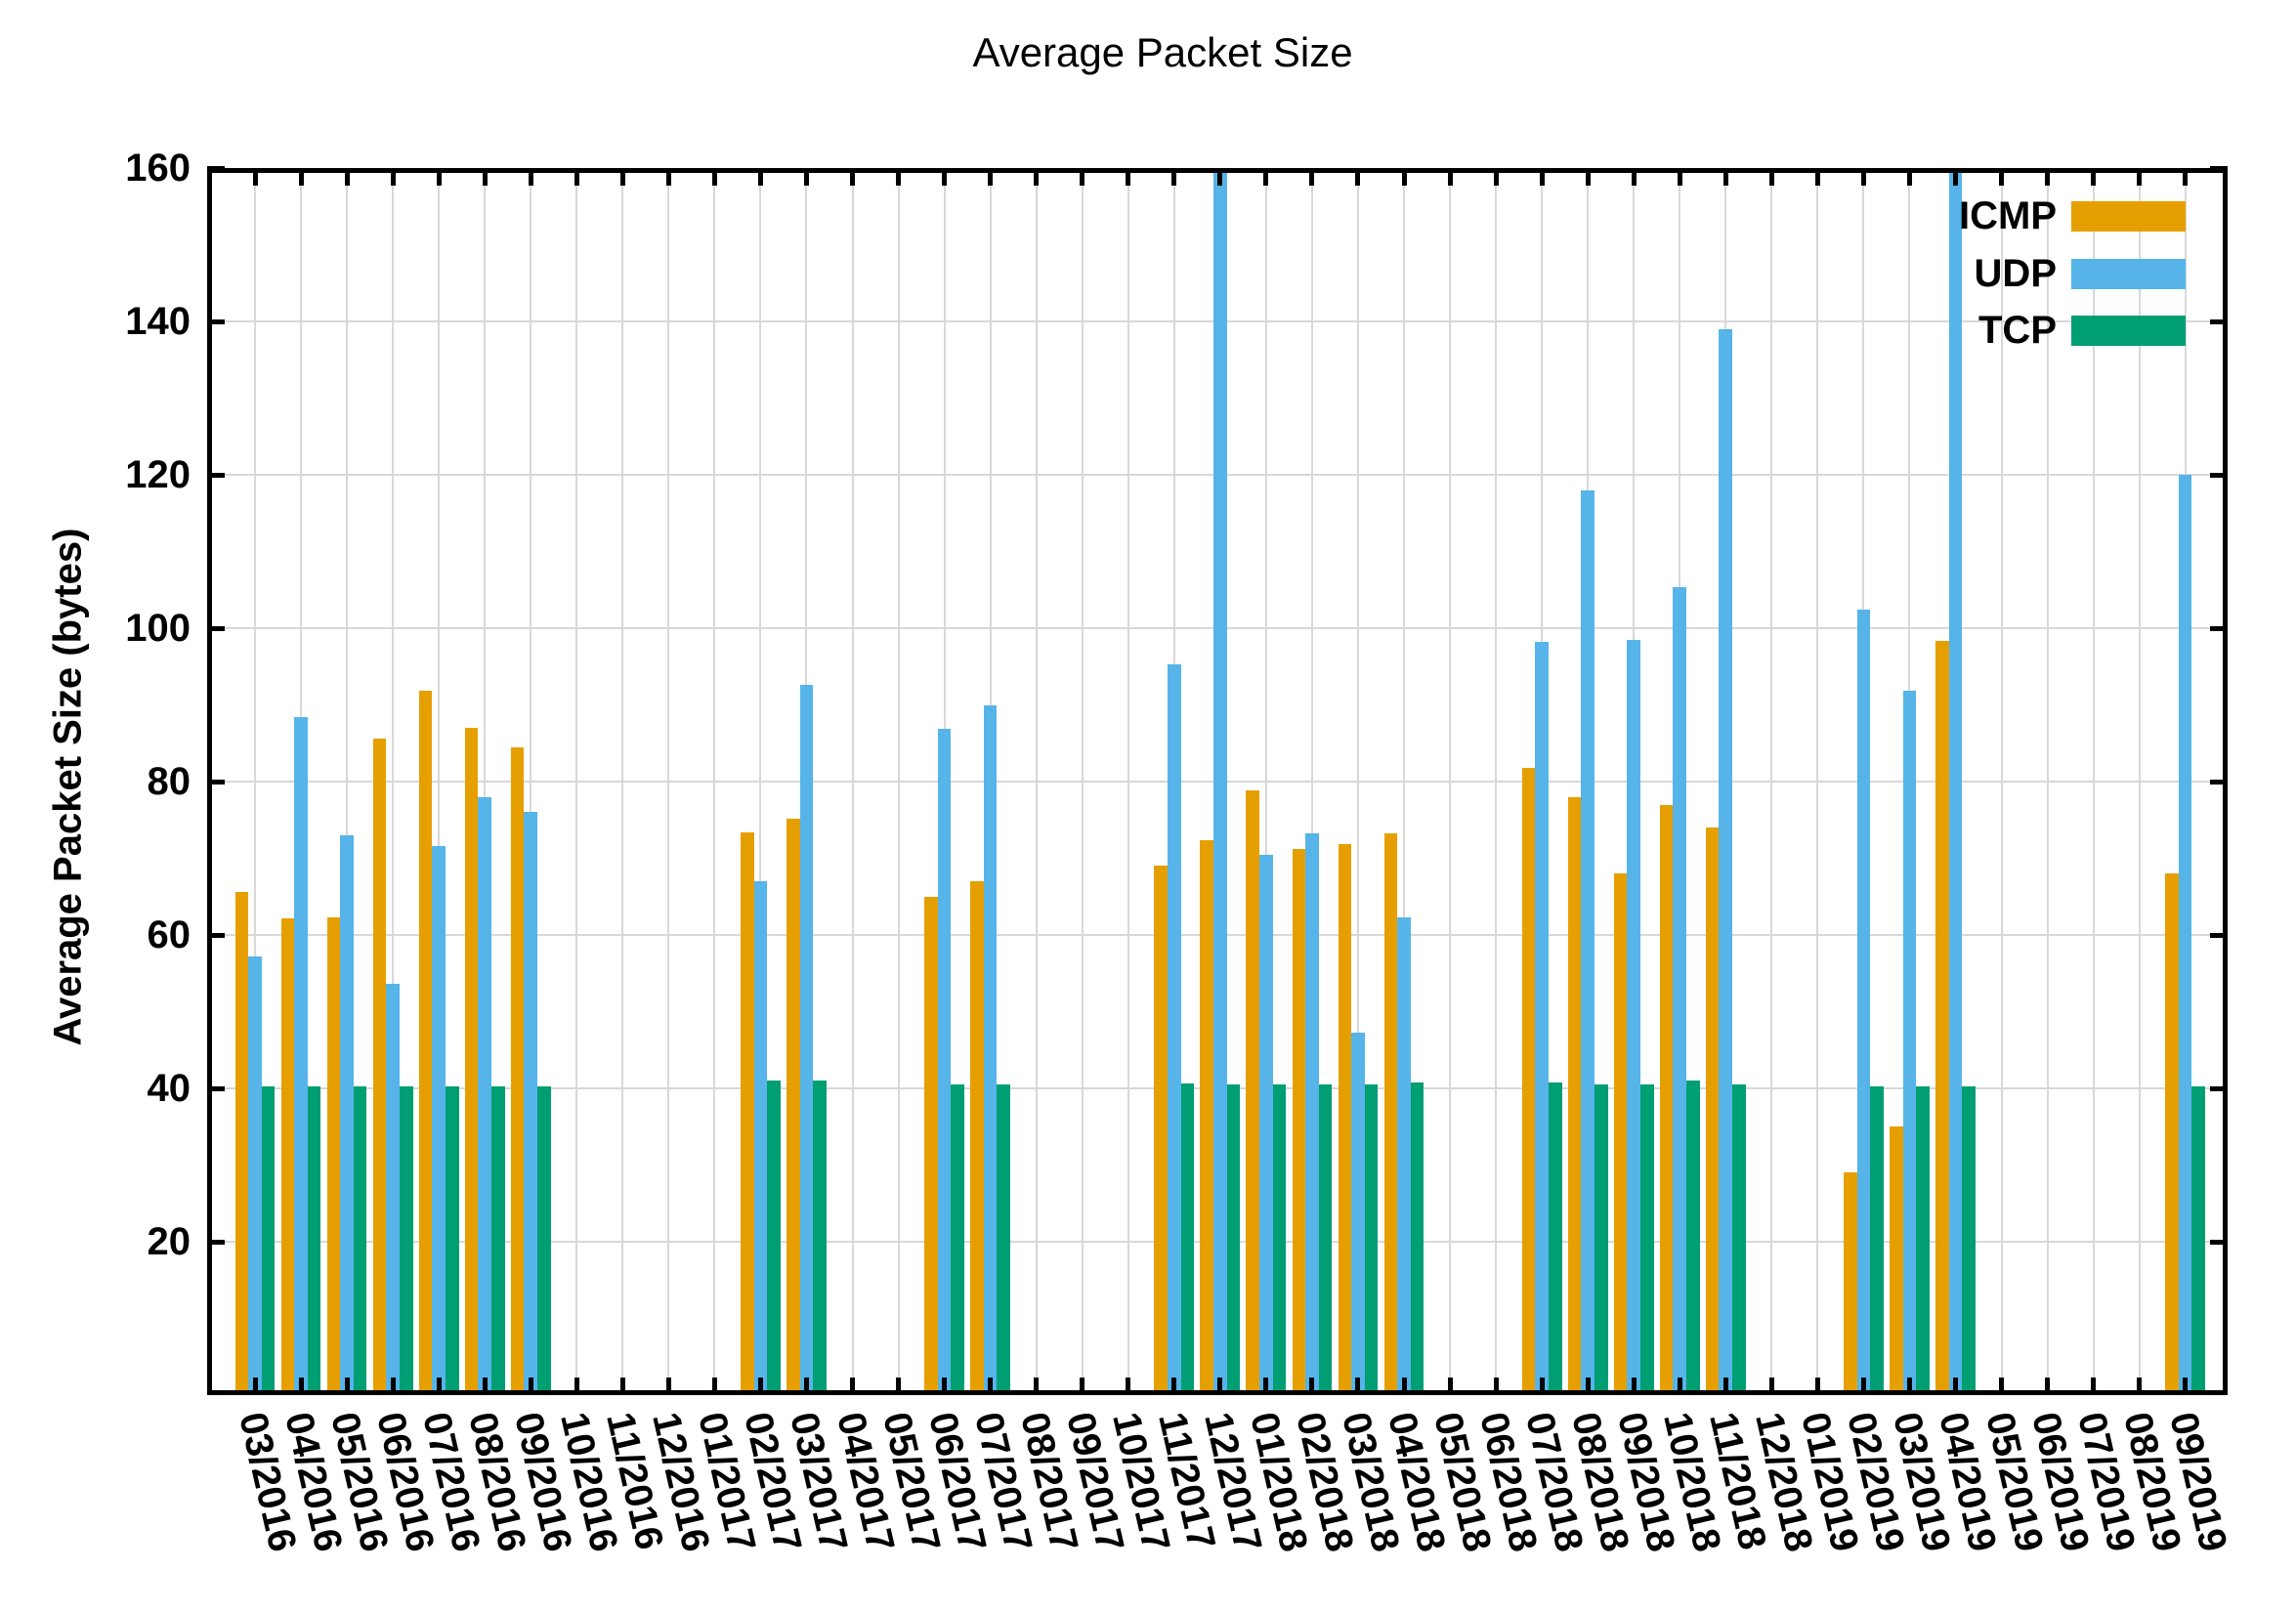 The width and height of the screenshot is (2296, 1612). What do you see at coordinates (2048, 781) in the screenshot?
I see `v-gridline-06-2019` at bounding box center [2048, 781].